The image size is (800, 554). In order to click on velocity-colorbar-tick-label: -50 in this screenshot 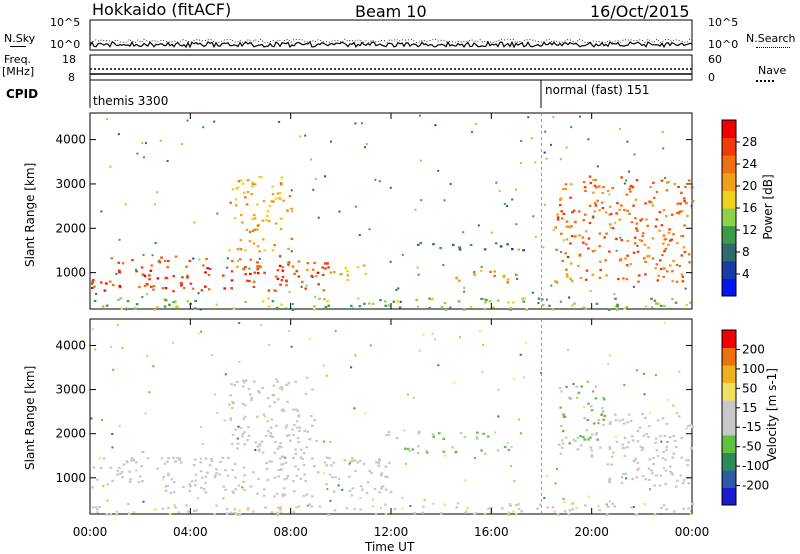, I will do `click(752, 447)`.